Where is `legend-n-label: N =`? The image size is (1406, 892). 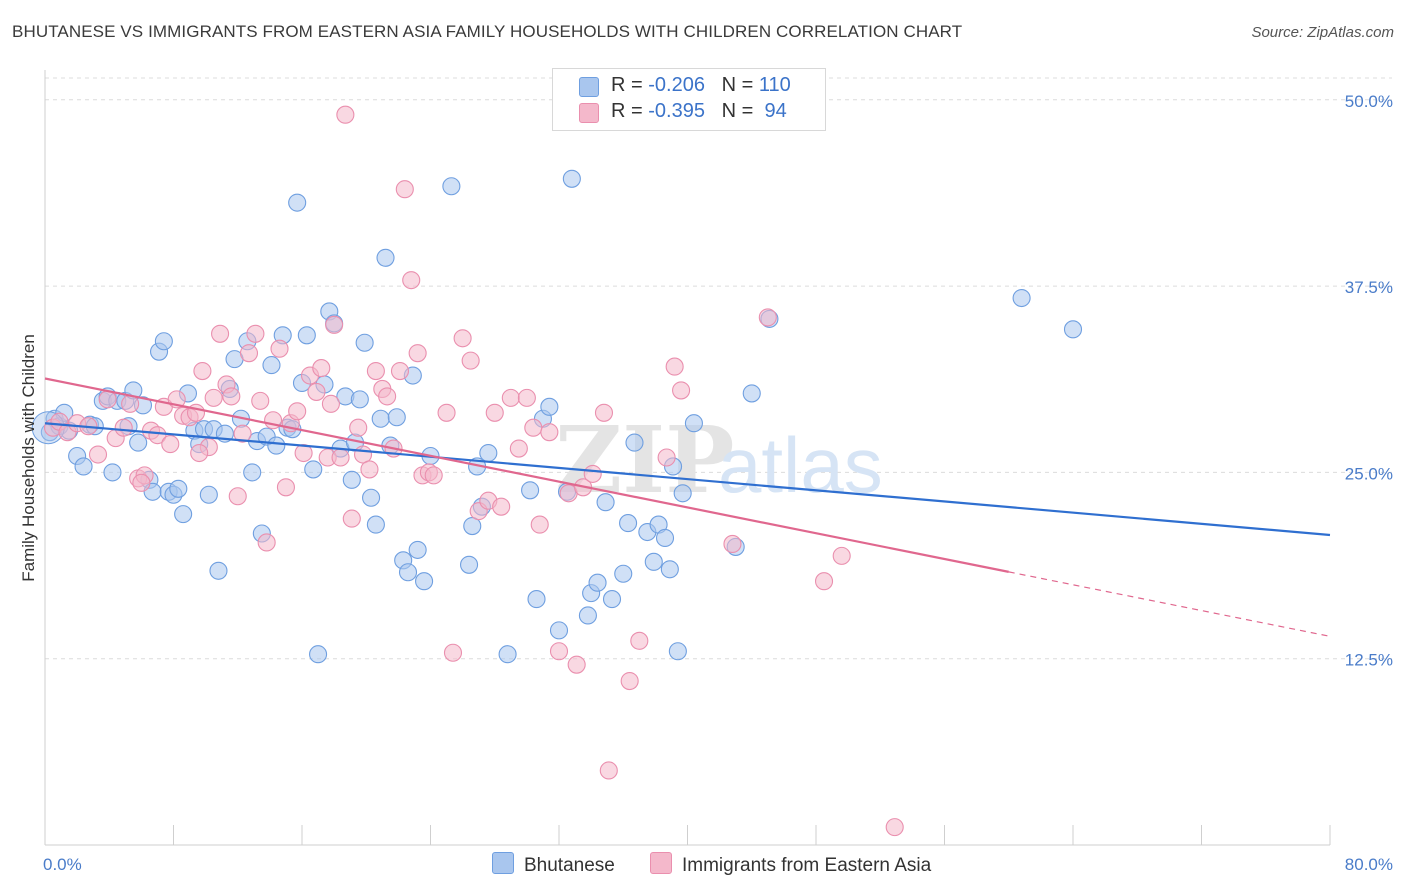
legend-n-label: N = is located at coordinates (740, 111).